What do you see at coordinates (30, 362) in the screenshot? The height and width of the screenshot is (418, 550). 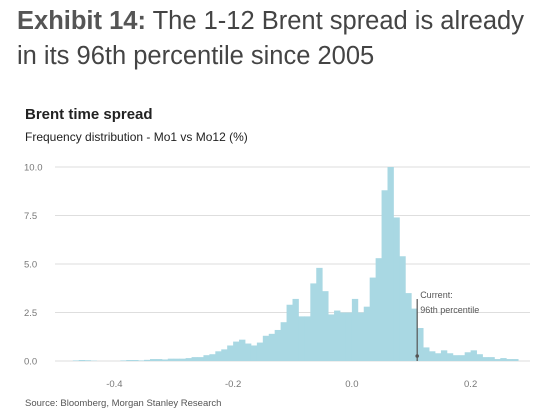 I see `y-tick-label: 0.0` at bounding box center [30, 362].